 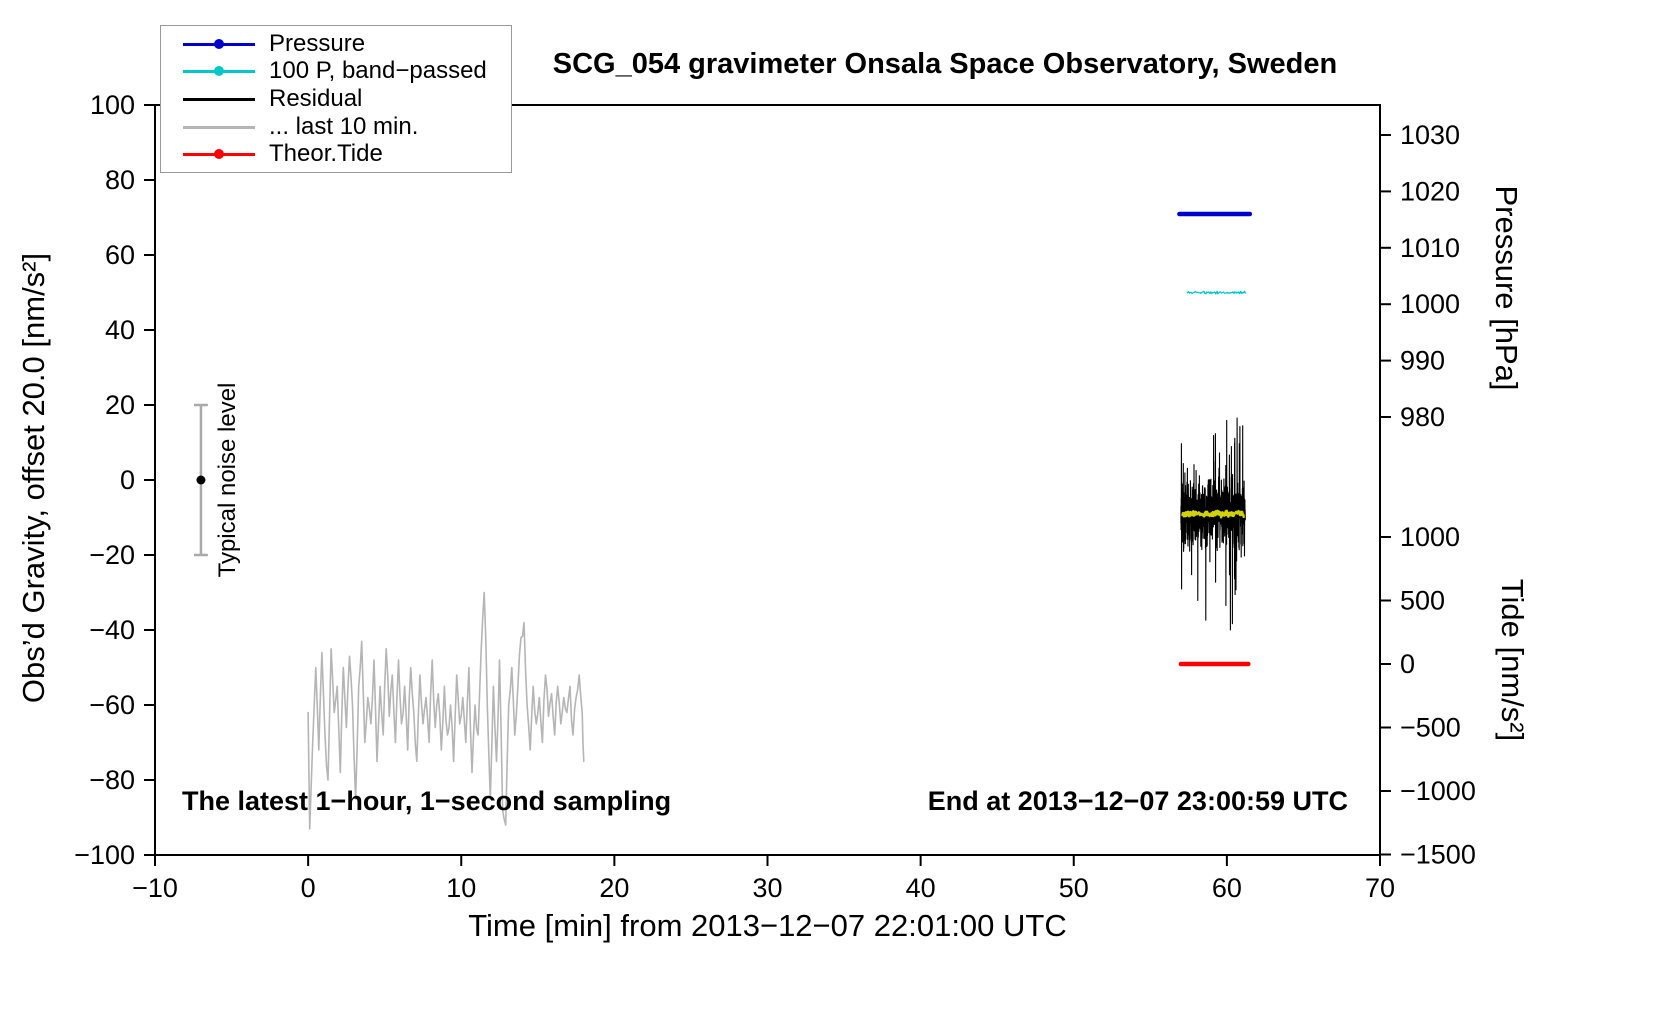 What do you see at coordinates (219, 127) in the screenshot?
I see `last-10-min-line-icon` at bounding box center [219, 127].